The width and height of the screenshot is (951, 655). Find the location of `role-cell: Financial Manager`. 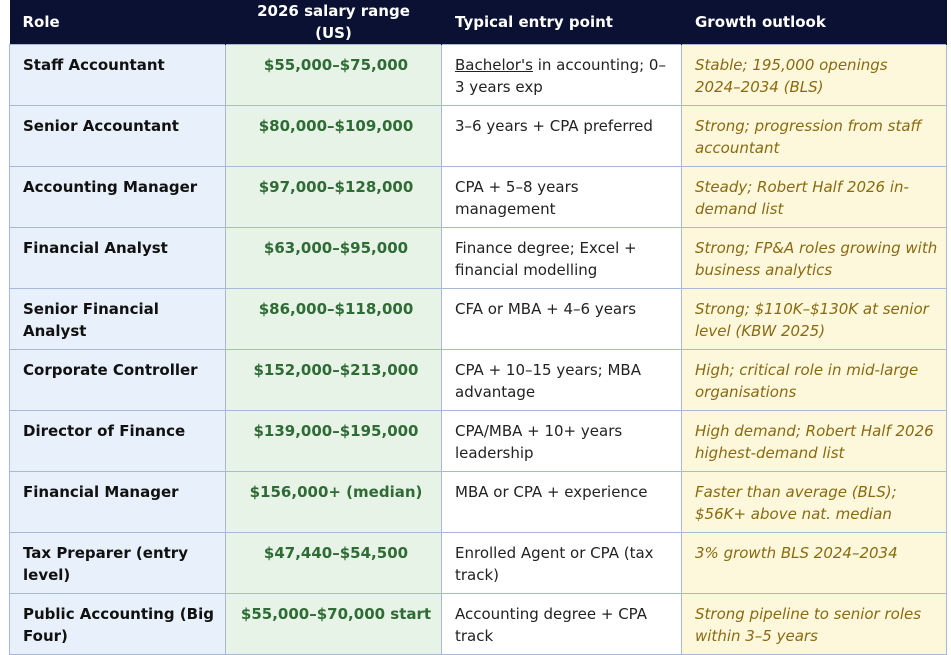

role-cell: Financial Manager is located at coordinates (117, 502).